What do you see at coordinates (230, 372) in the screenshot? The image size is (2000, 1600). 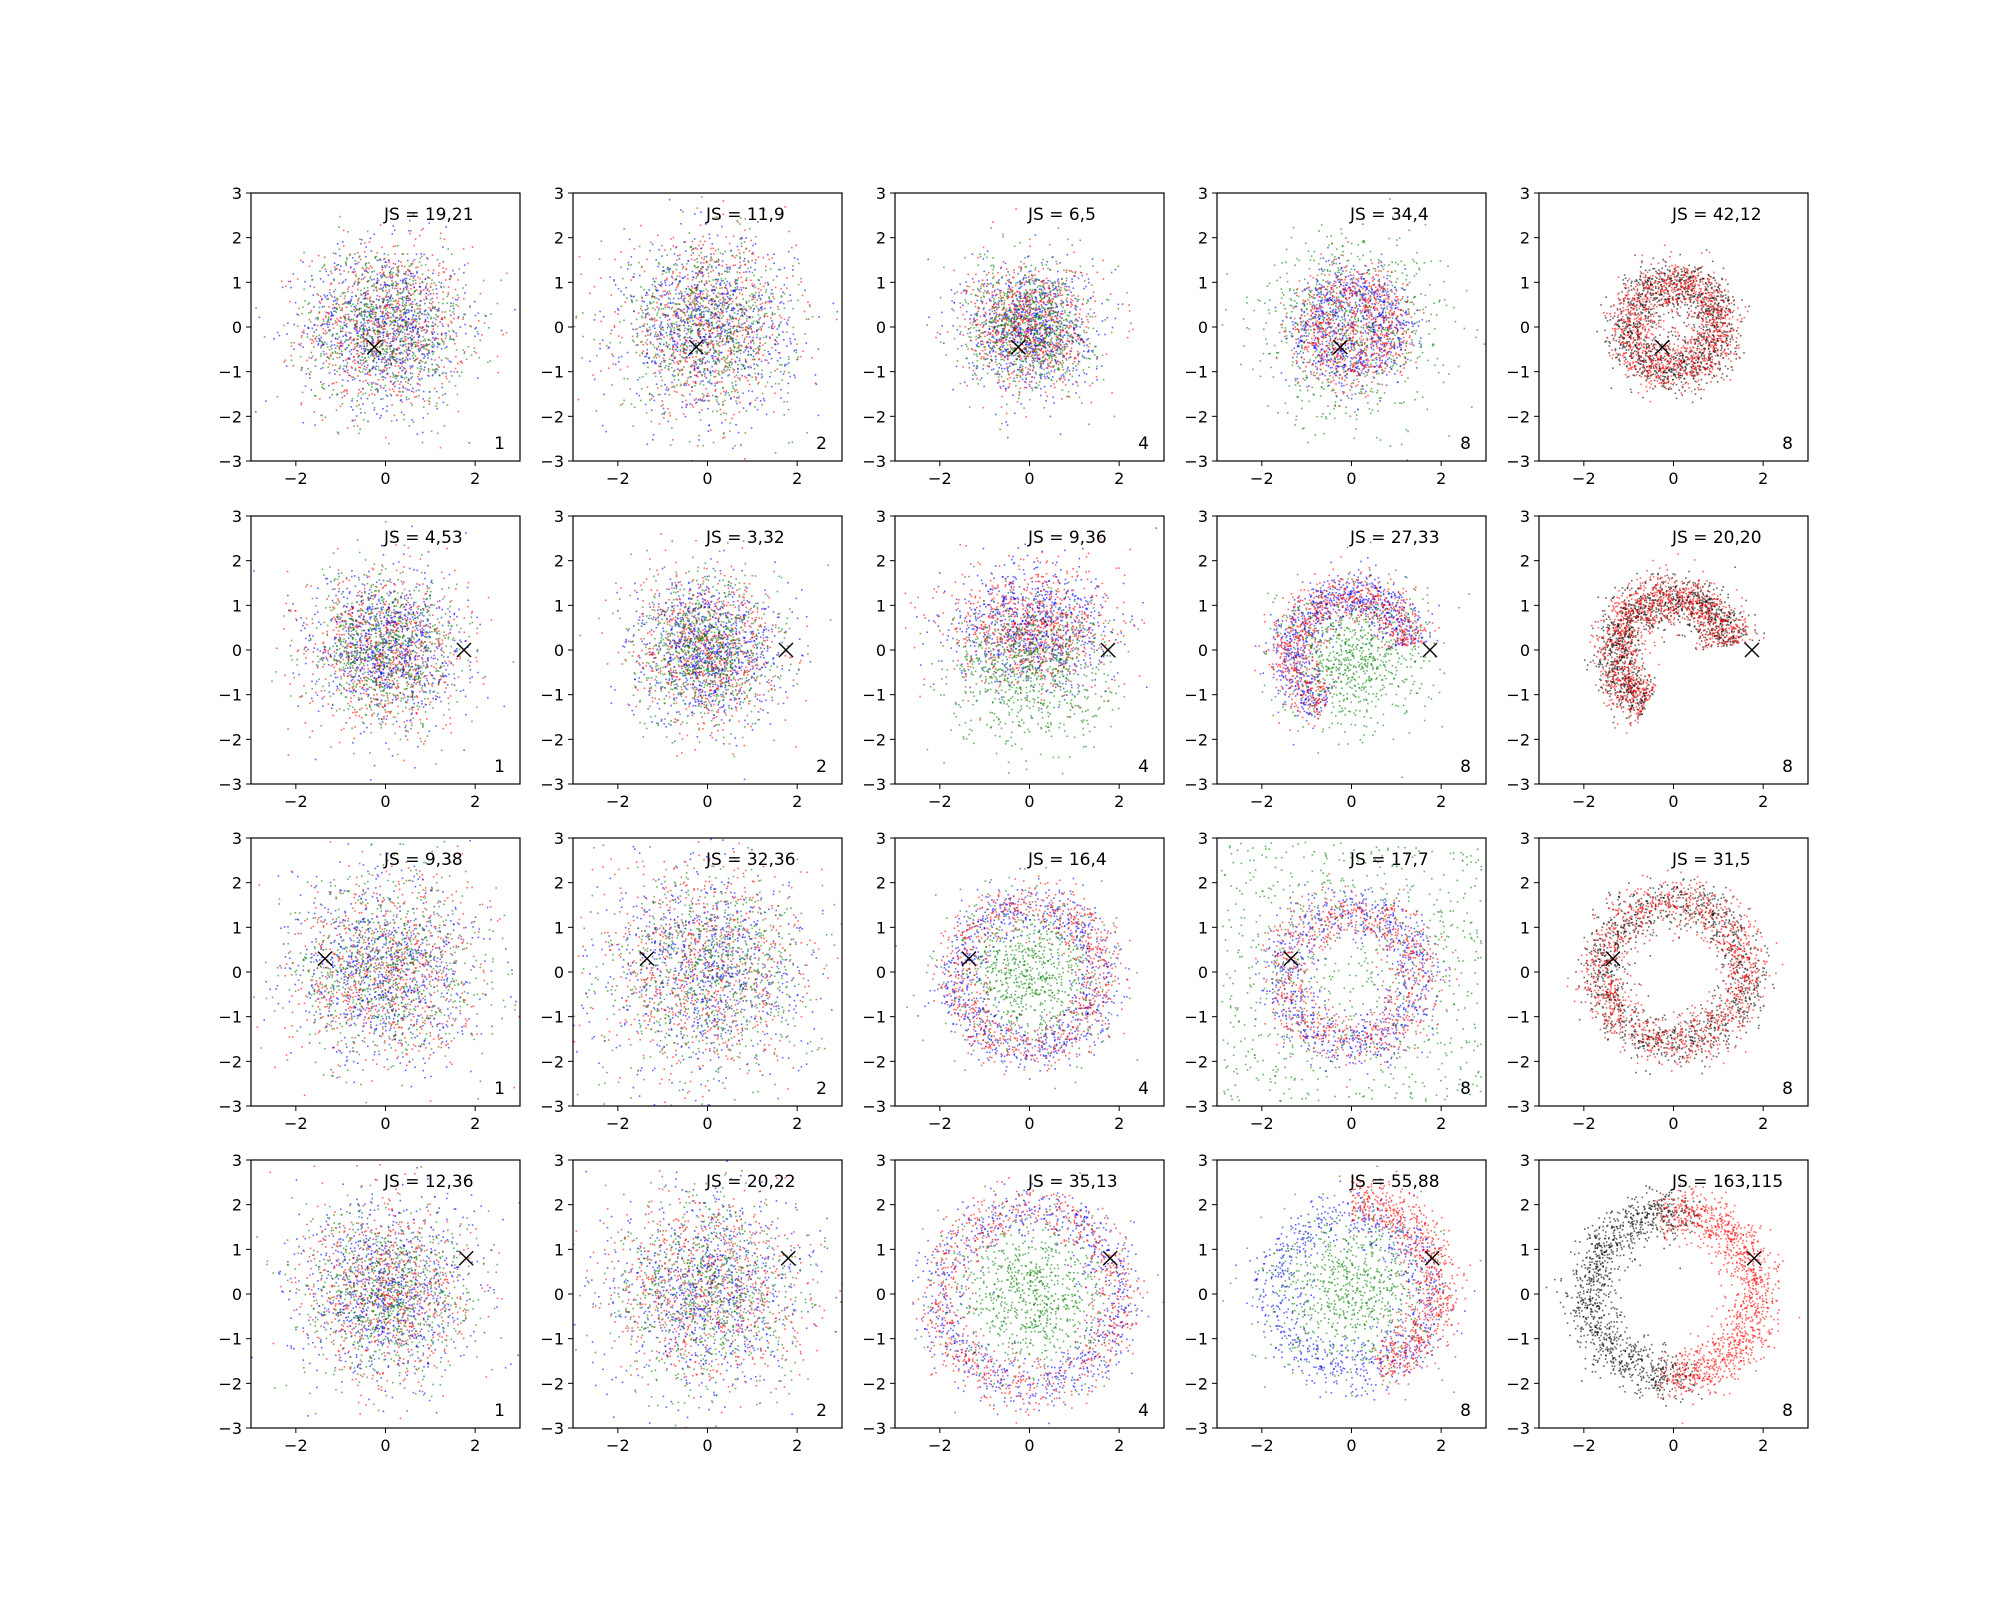 I see `y-tick-label: −1` at bounding box center [230, 372].